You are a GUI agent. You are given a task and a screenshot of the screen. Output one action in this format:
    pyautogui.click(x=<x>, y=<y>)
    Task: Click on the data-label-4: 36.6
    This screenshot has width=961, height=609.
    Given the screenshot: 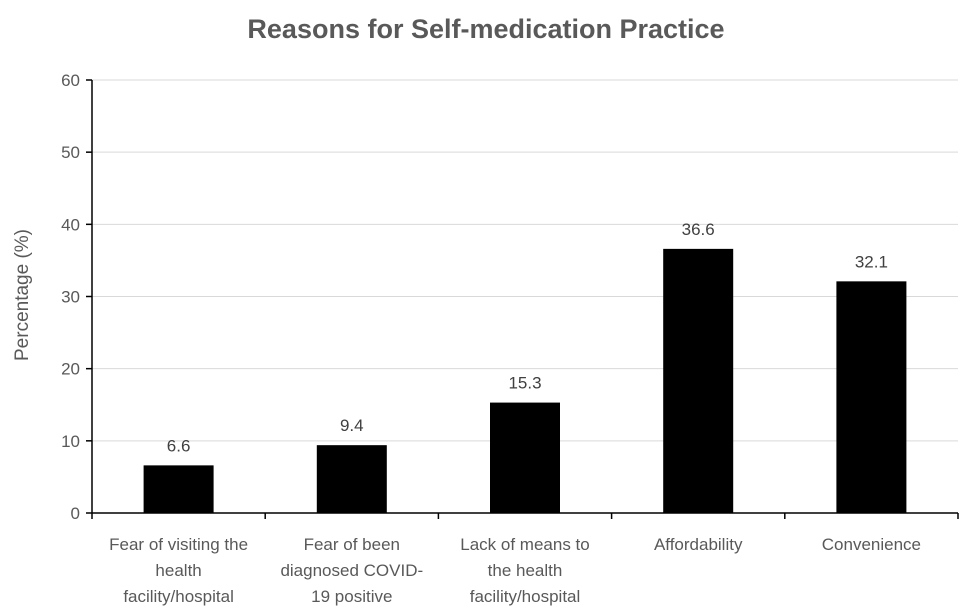 What is the action you would take?
    pyautogui.click(x=698, y=229)
    